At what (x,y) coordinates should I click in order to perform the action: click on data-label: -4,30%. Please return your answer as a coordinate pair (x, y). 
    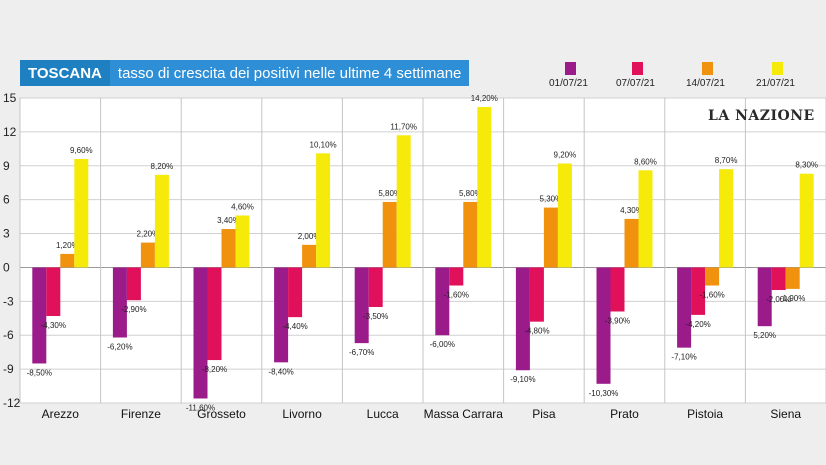
    Looking at the image, I should click on (53, 325).